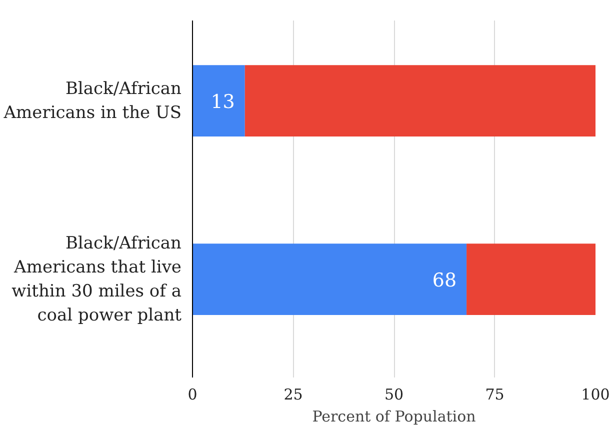  What do you see at coordinates (394, 417) in the screenshot?
I see `x-axis-title: Percent of Population` at bounding box center [394, 417].